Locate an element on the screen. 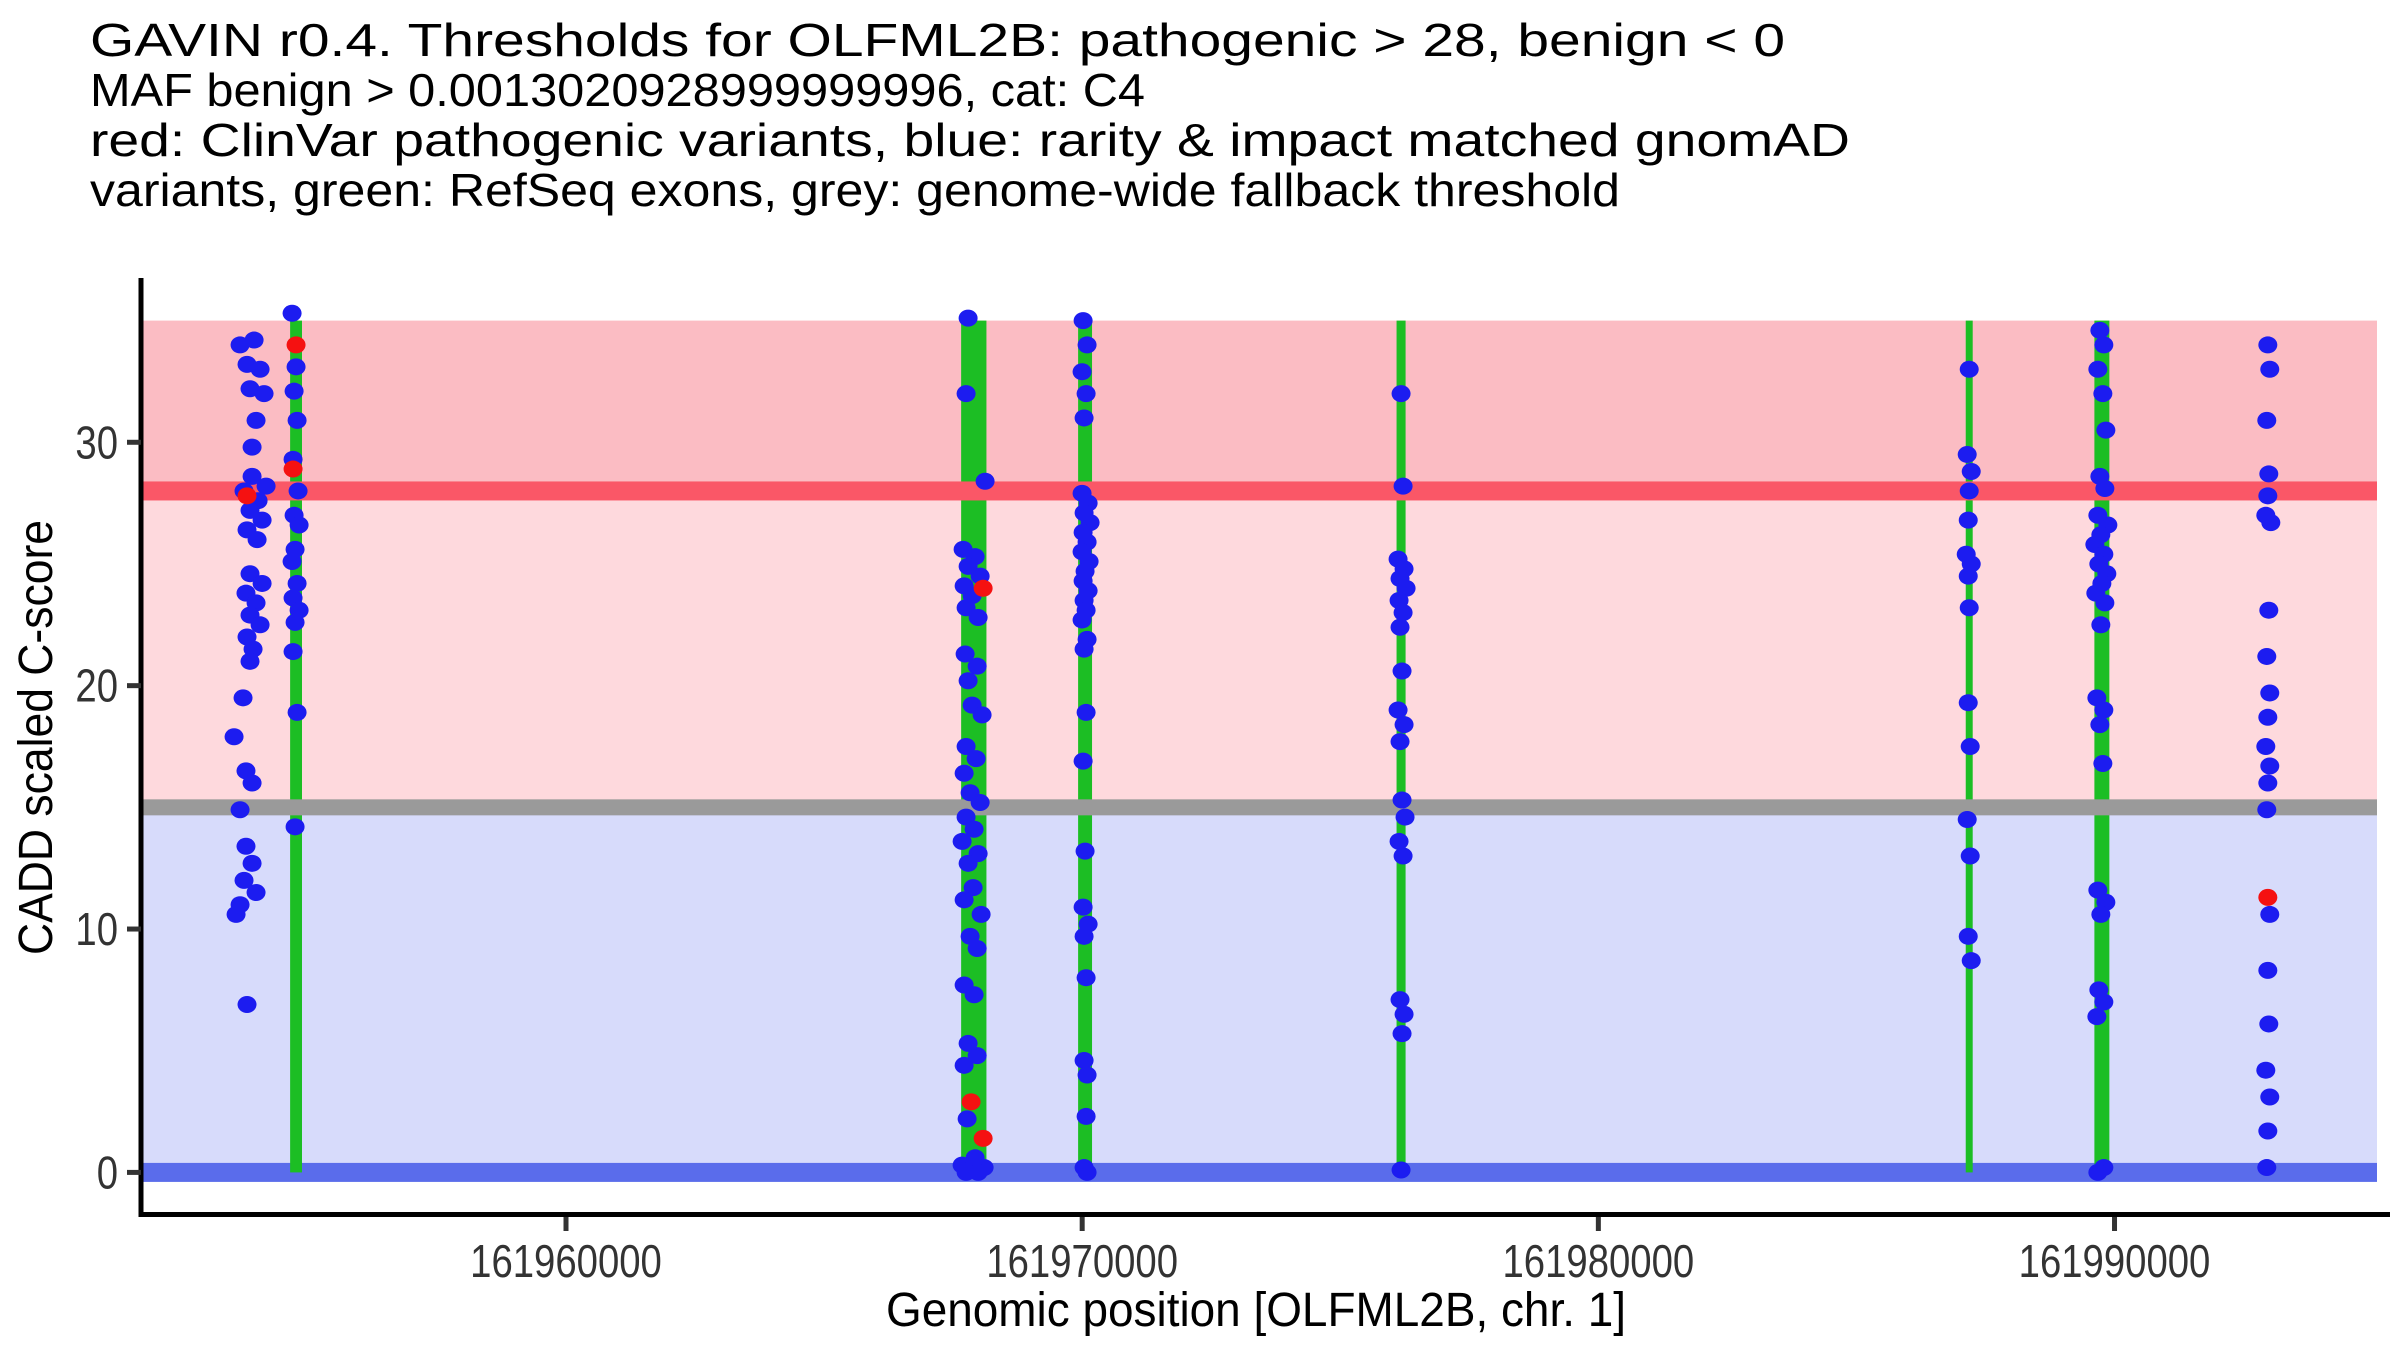 The image size is (2400, 1350). y-tick-label: 20 is located at coordinates (96, 686).